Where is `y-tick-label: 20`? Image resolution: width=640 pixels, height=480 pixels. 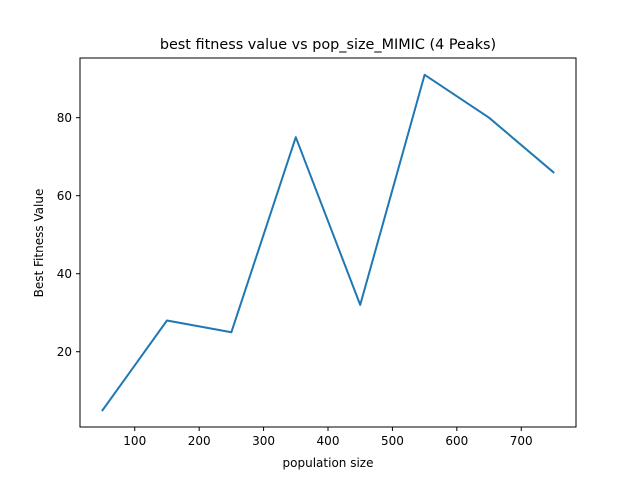
y-tick-label: 20 is located at coordinates (64, 352).